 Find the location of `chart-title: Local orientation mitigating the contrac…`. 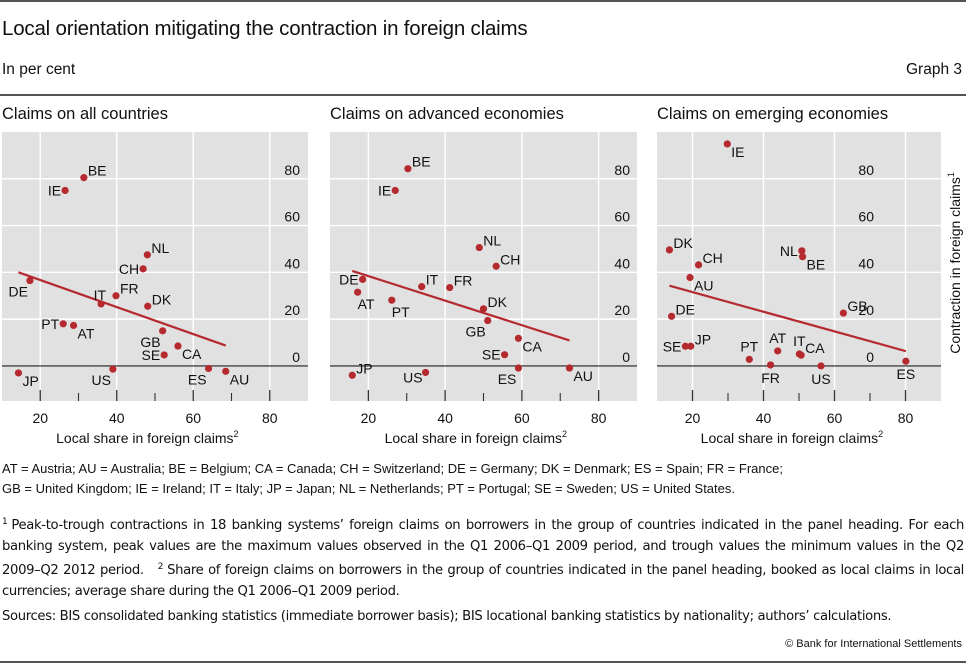

chart-title: Local orientation mitigating the contrac… is located at coordinates (265, 28).